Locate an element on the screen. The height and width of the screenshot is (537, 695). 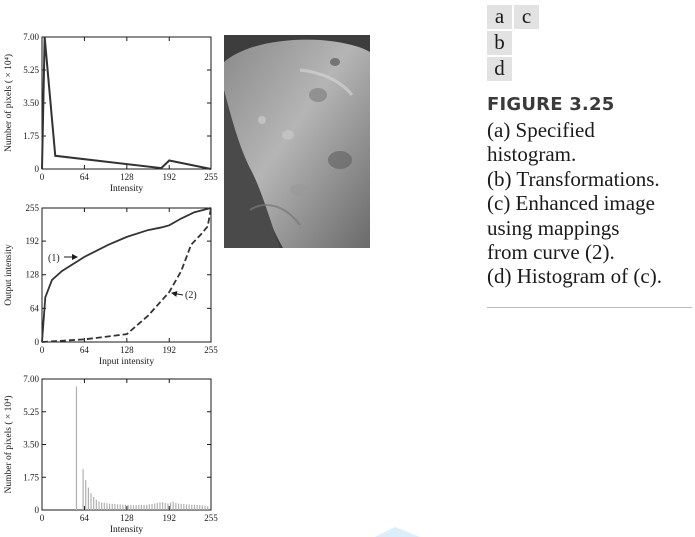
caption-line: (a) Specified is located at coordinates (541, 130).